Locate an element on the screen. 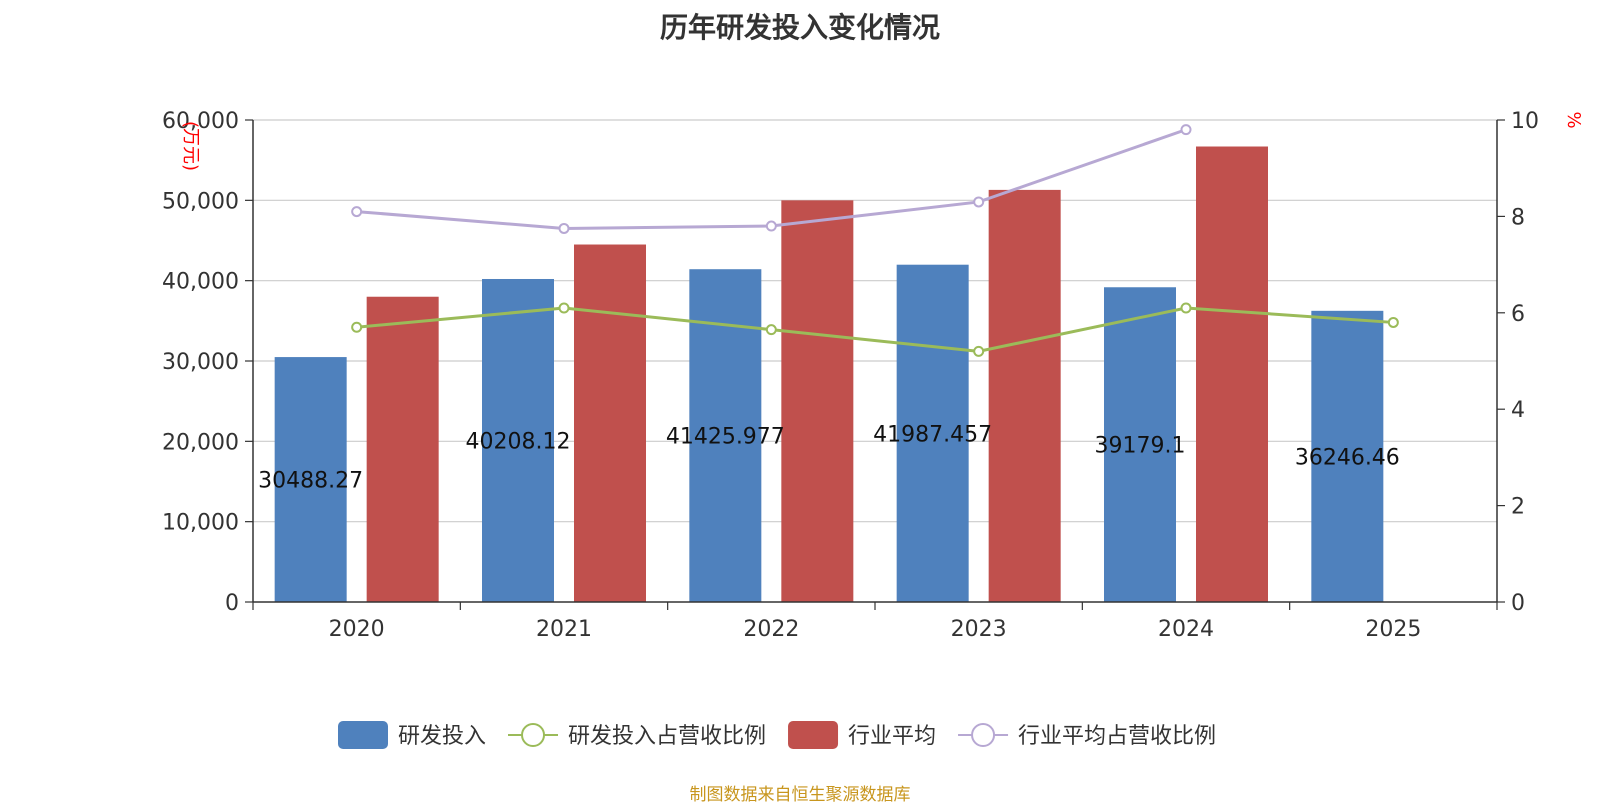 Image resolution: width=1600 pixels, height=805 pixels. y-left-tick-label: 20,000 is located at coordinates (200, 442).